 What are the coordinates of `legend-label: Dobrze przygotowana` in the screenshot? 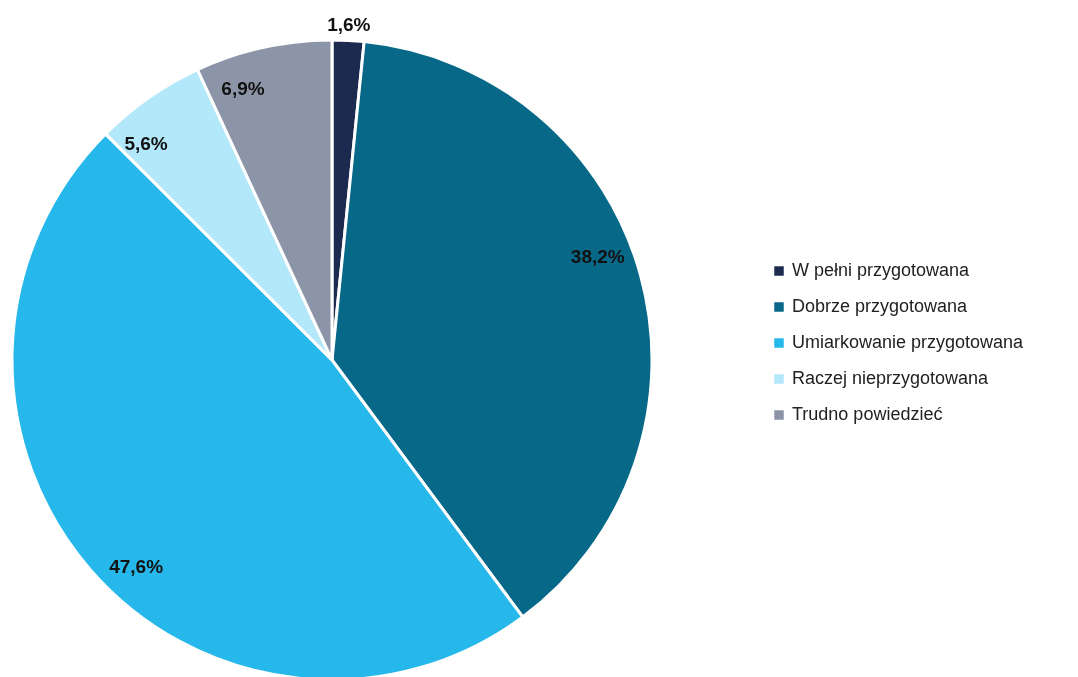 It's located at (880, 306).